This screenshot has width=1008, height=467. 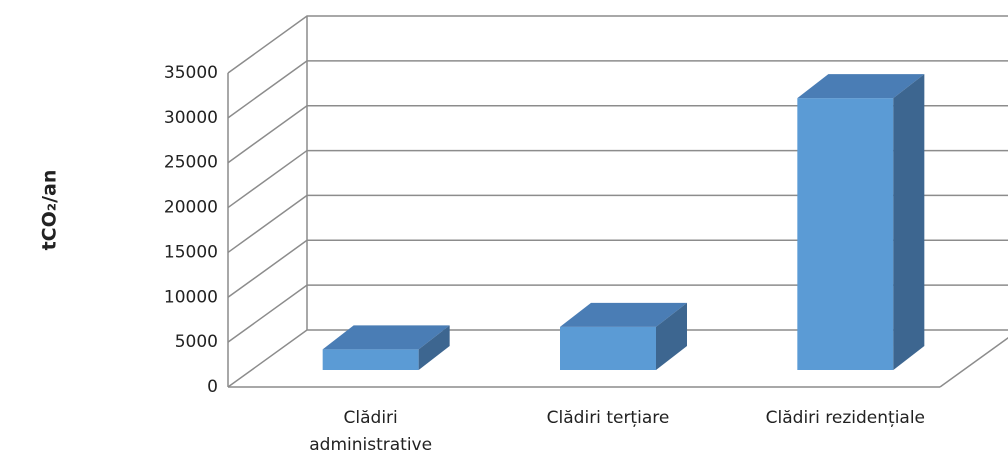 I want to click on y-tick-label: 25000, so click(x=191, y=163).